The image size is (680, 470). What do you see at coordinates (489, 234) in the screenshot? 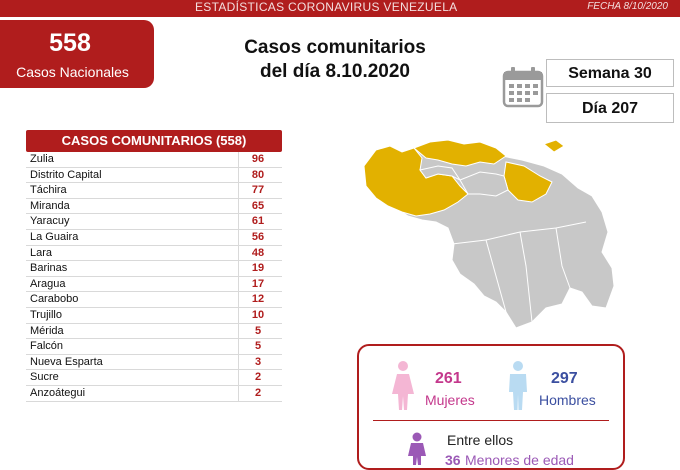
I see `venezuela-map` at bounding box center [489, 234].